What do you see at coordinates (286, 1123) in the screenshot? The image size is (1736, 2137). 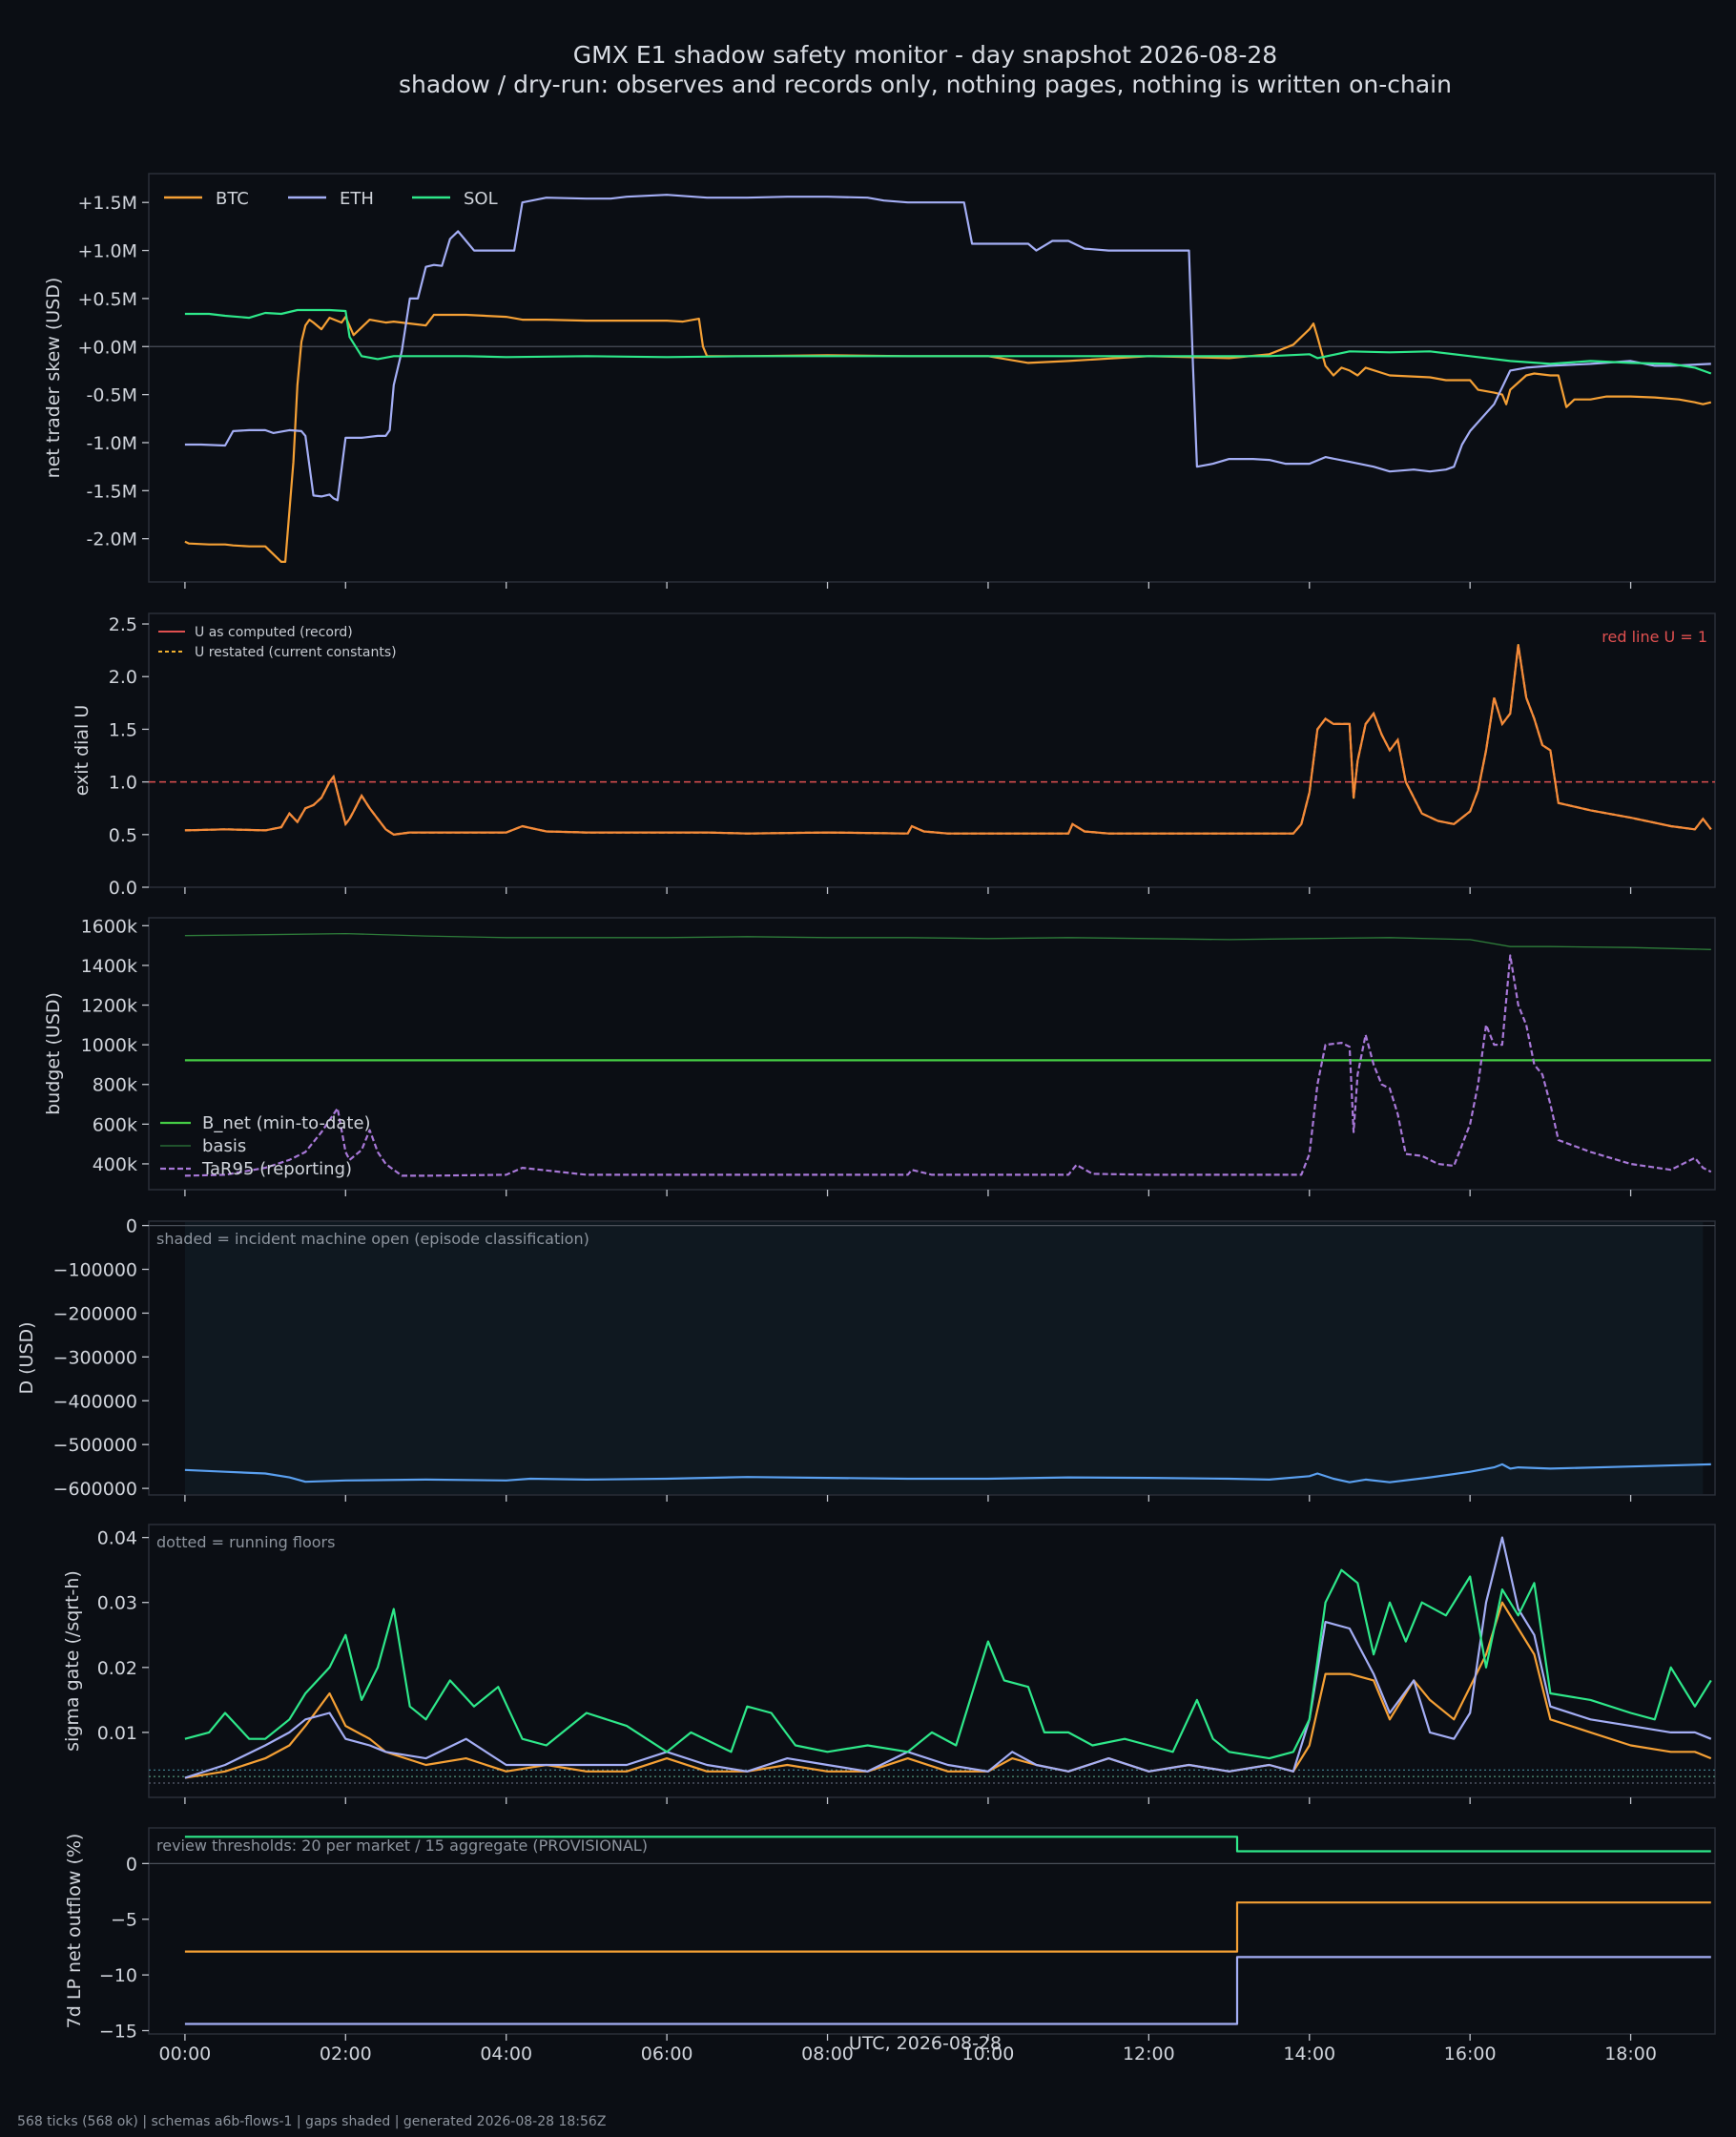 I see `legend-label: B_net (min-to-date)` at bounding box center [286, 1123].